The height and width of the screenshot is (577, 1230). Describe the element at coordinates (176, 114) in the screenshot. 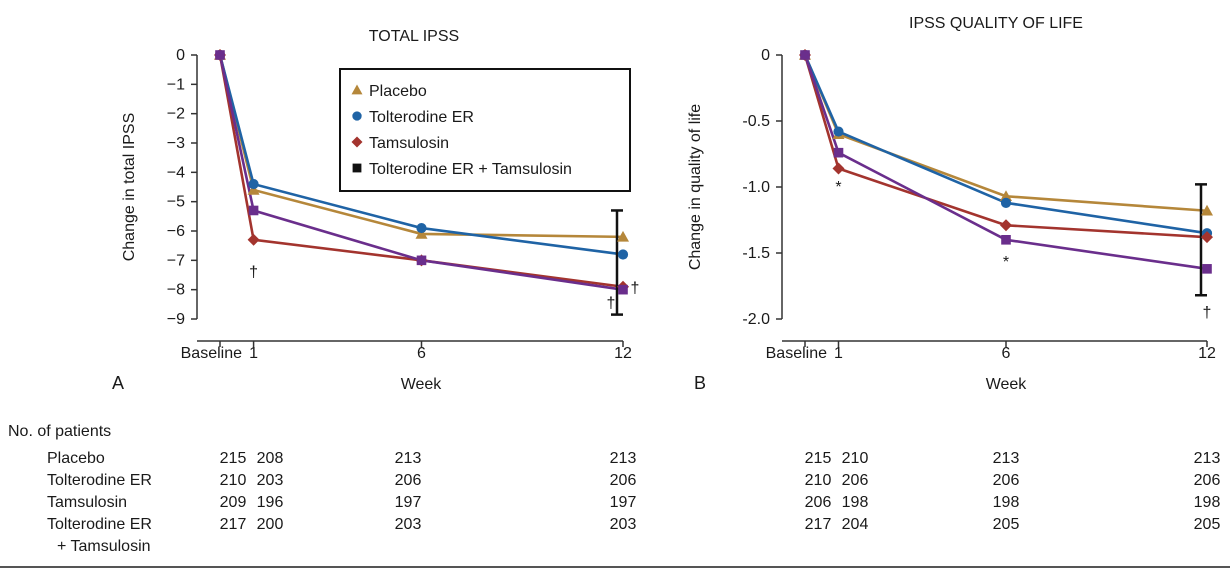

I see `y-tick-label: −2` at that location.